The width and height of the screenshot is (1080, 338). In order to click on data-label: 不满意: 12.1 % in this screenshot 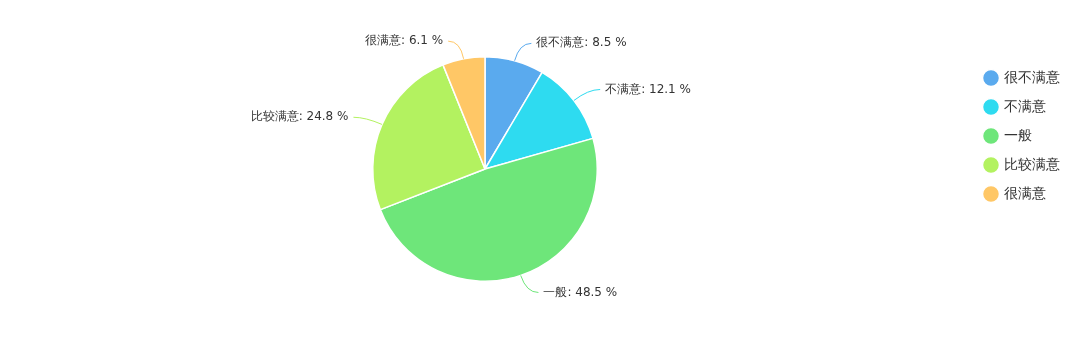, I will do `click(648, 88)`.